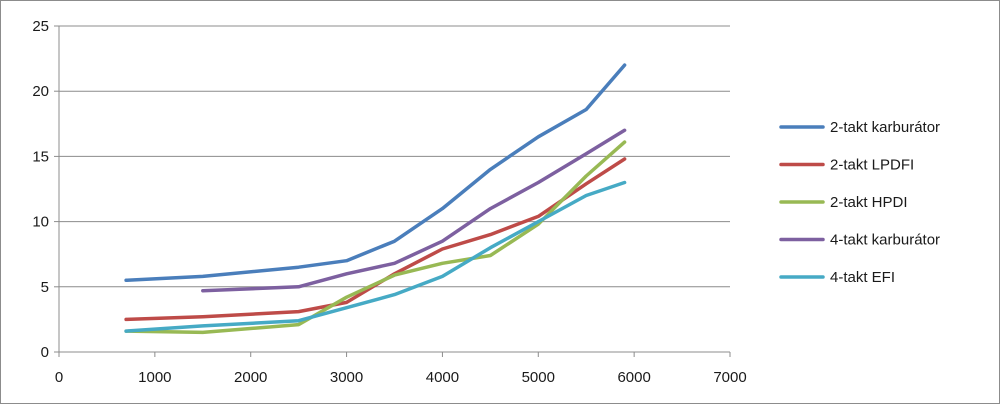 The image size is (1000, 405). I want to click on legend-item: 2-takt HPDI, so click(843, 202).